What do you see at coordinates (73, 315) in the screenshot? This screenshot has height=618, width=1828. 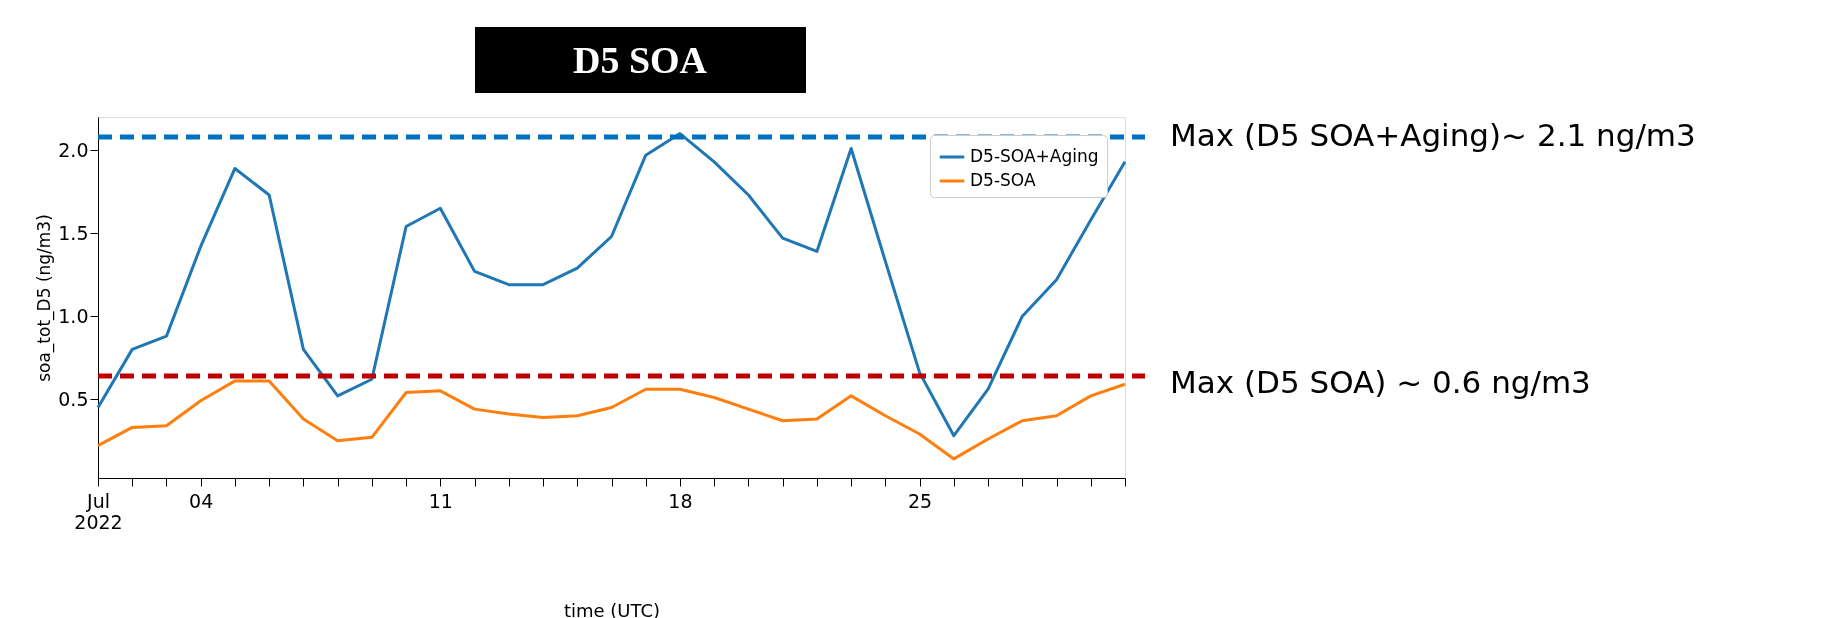 I see `y-tick-label: 1.0` at bounding box center [73, 315].